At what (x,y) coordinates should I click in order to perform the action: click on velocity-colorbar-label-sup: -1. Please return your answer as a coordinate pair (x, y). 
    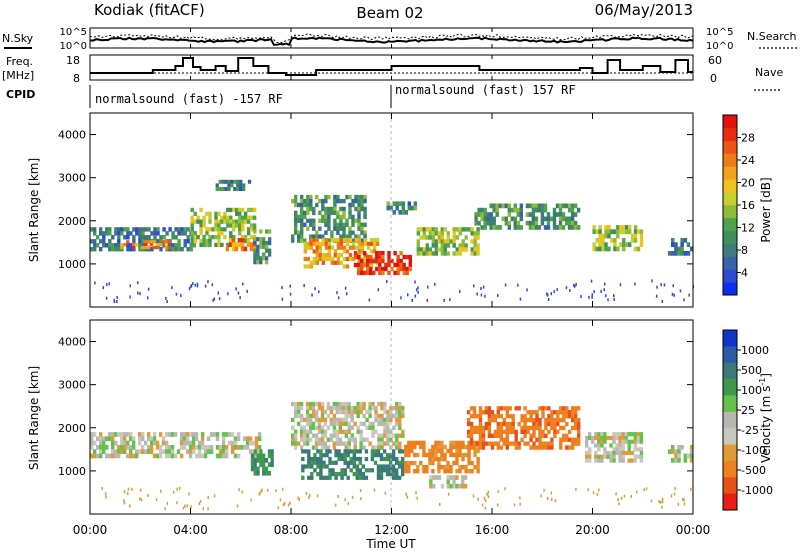
    Looking at the image, I should click on (762, 382).